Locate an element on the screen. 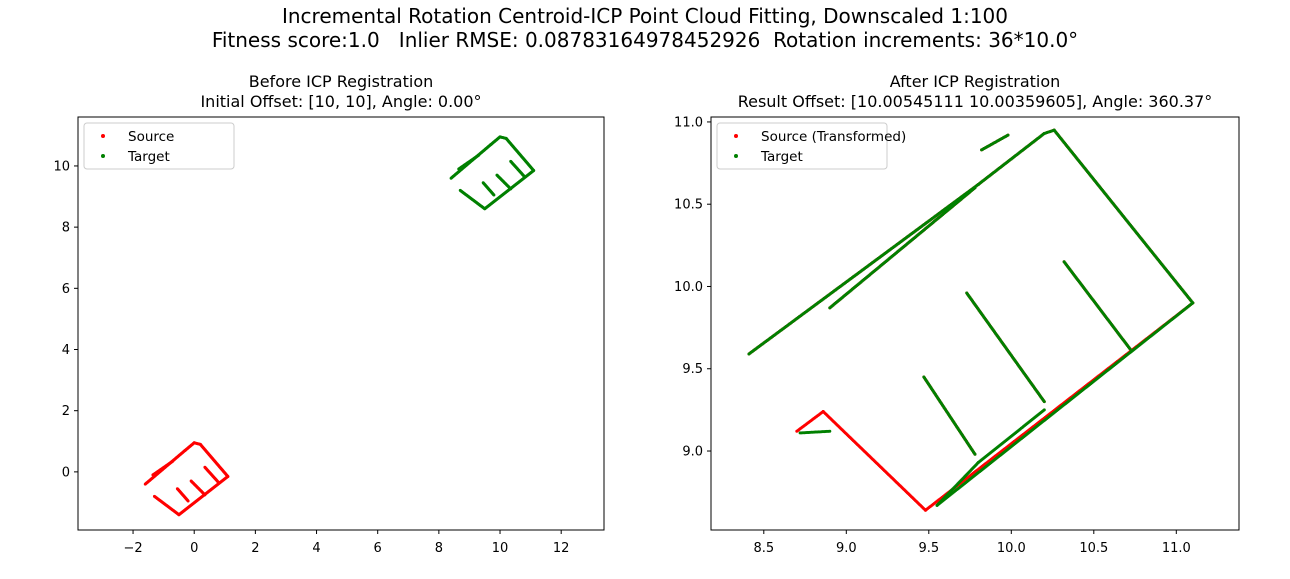 The height and width of the screenshot is (579, 1290). x-tick-label: 4 is located at coordinates (316, 548).